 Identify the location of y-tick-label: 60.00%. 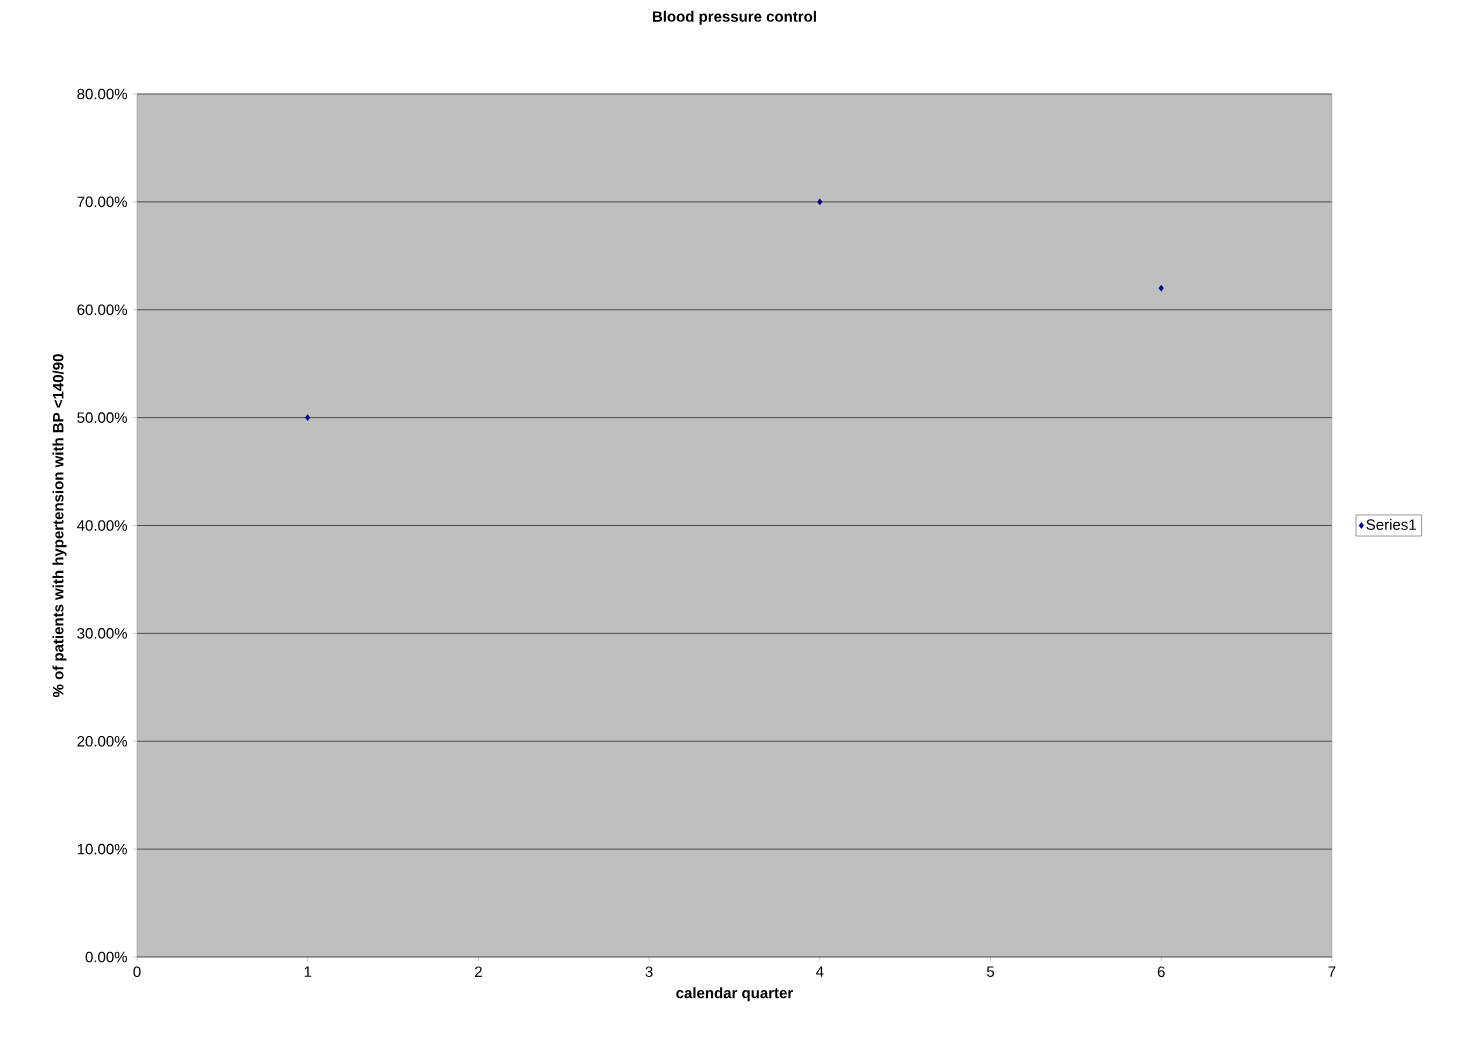
(102, 310).